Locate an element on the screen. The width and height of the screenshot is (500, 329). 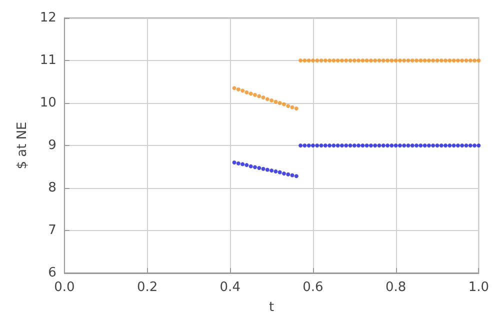
x-tick-label: 0.2 is located at coordinates (147, 287).